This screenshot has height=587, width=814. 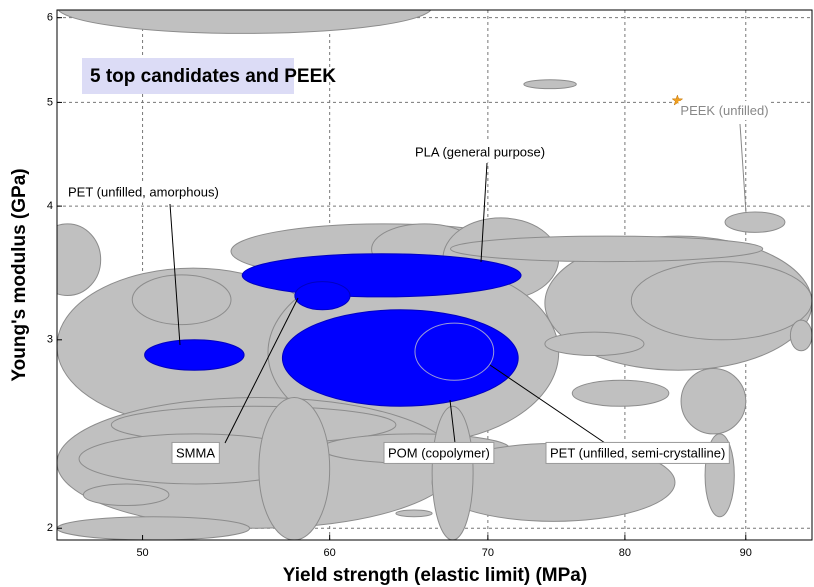 What do you see at coordinates (488, 553) in the screenshot?
I see `x-tick-label: 70` at bounding box center [488, 553].